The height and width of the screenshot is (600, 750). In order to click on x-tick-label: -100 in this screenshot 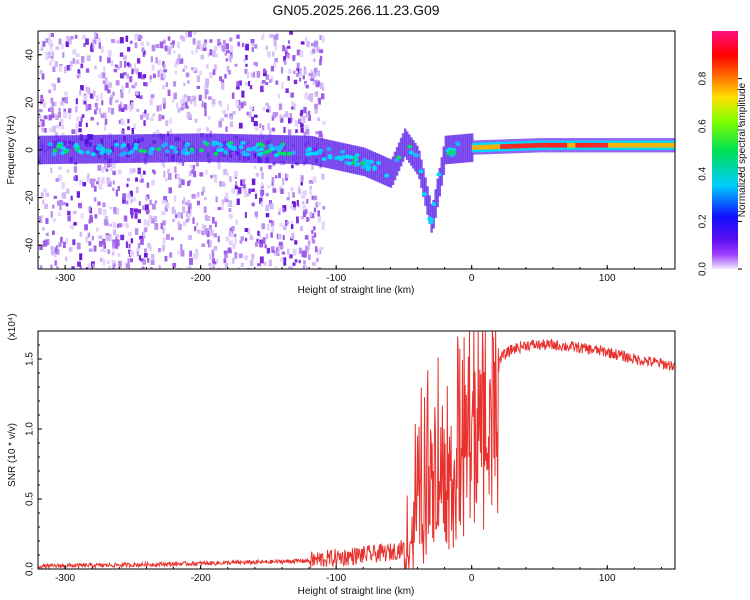, I will do `click(336, 278)`.